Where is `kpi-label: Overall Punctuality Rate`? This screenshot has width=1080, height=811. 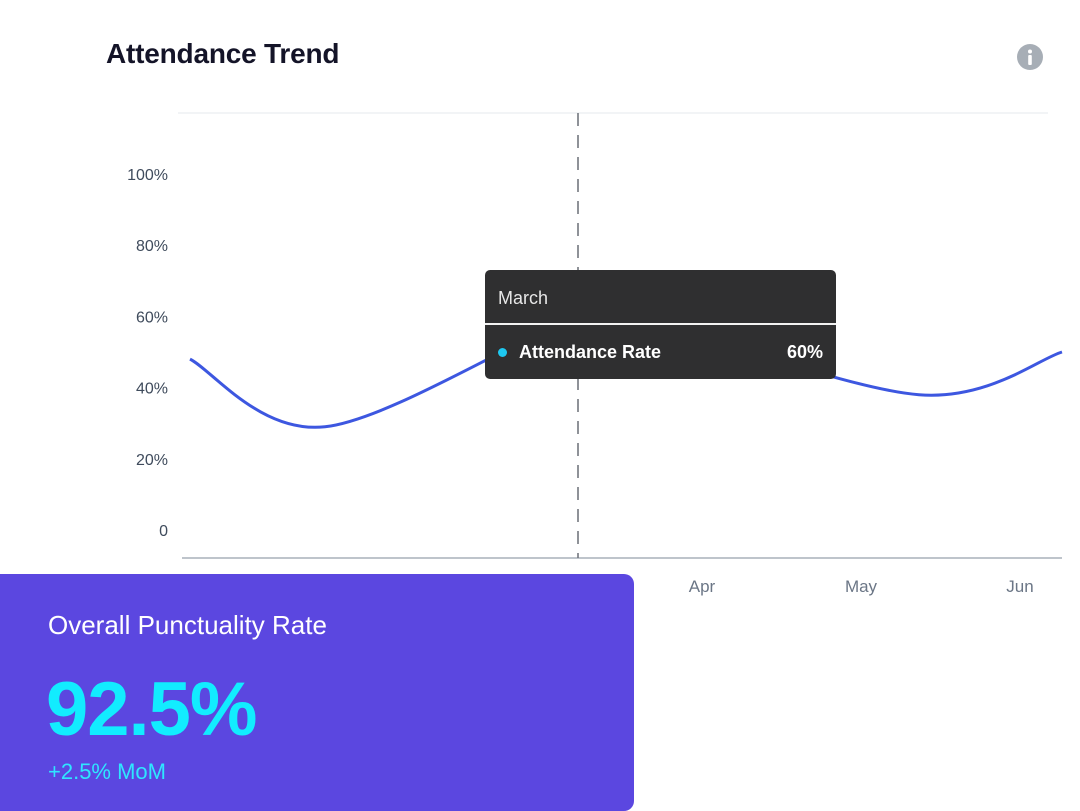 kpi-label: Overall Punctuality Rate is located at coordinates (187, 625).